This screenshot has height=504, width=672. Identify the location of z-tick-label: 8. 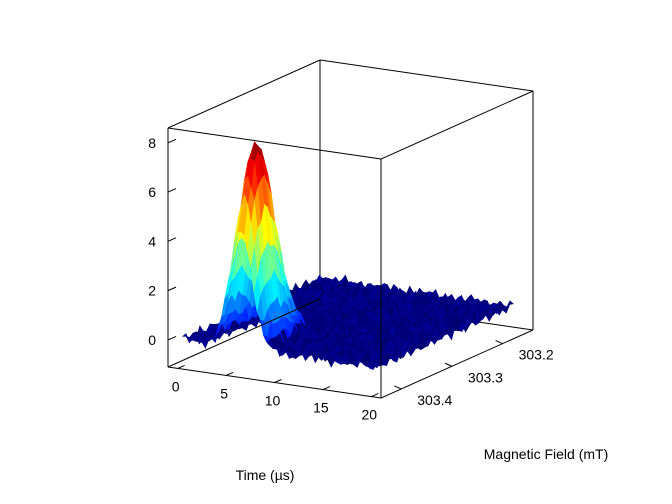
(152, 143).